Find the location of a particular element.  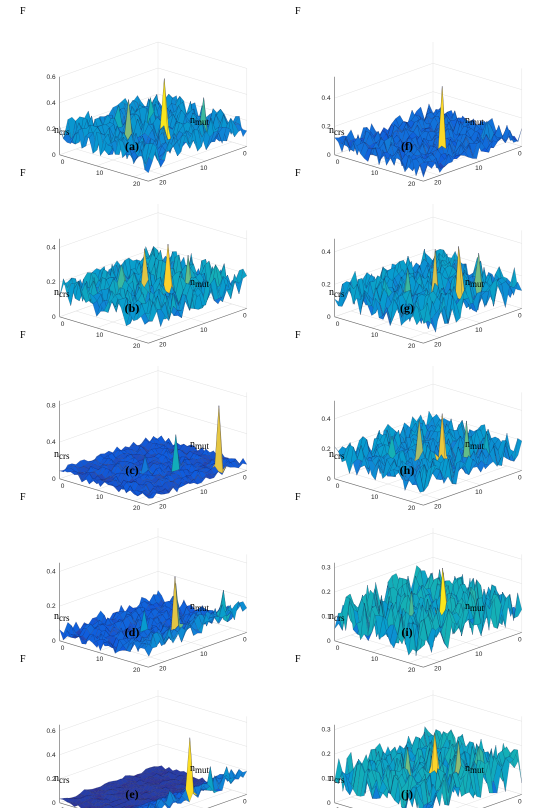

panel-caption: (c) is located at coordinates (131, 470).